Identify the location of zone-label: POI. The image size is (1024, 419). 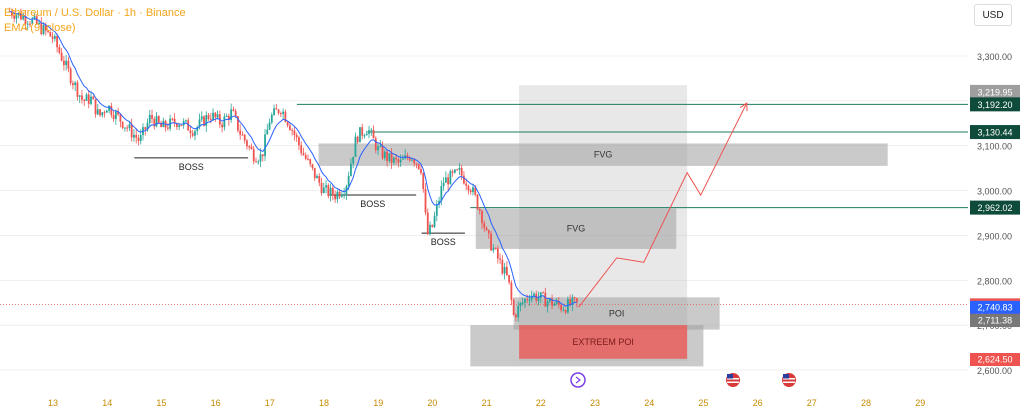
(617, 313).